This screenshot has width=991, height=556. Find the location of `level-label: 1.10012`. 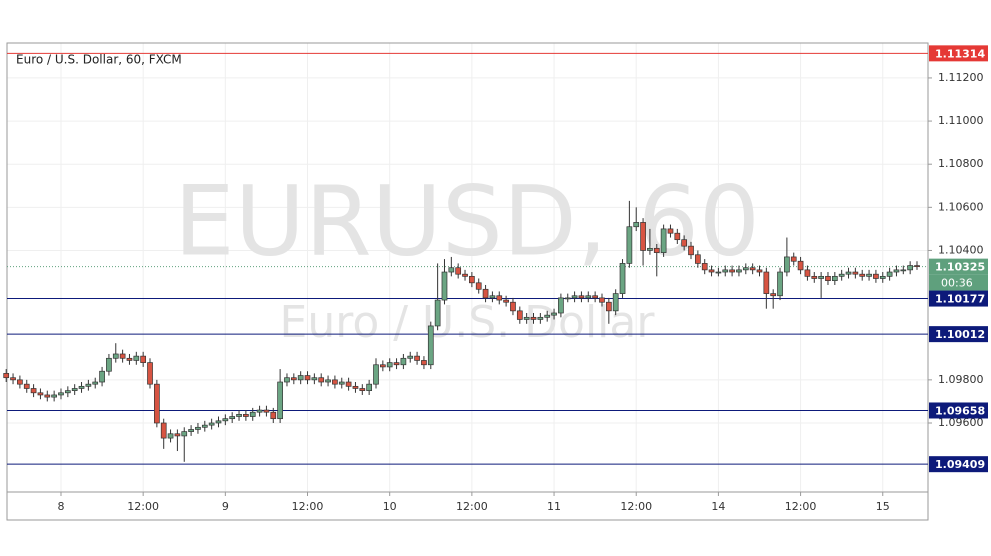

level-label: 1.10012 is located at coordinates (960, 334).